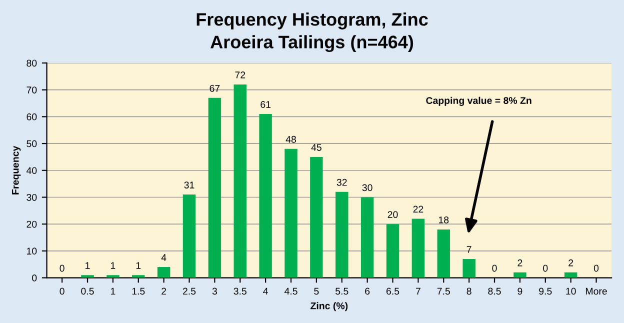 This screenshot has width=624, height=323. I want to click on x-tick-label: More, so click(596, 291).